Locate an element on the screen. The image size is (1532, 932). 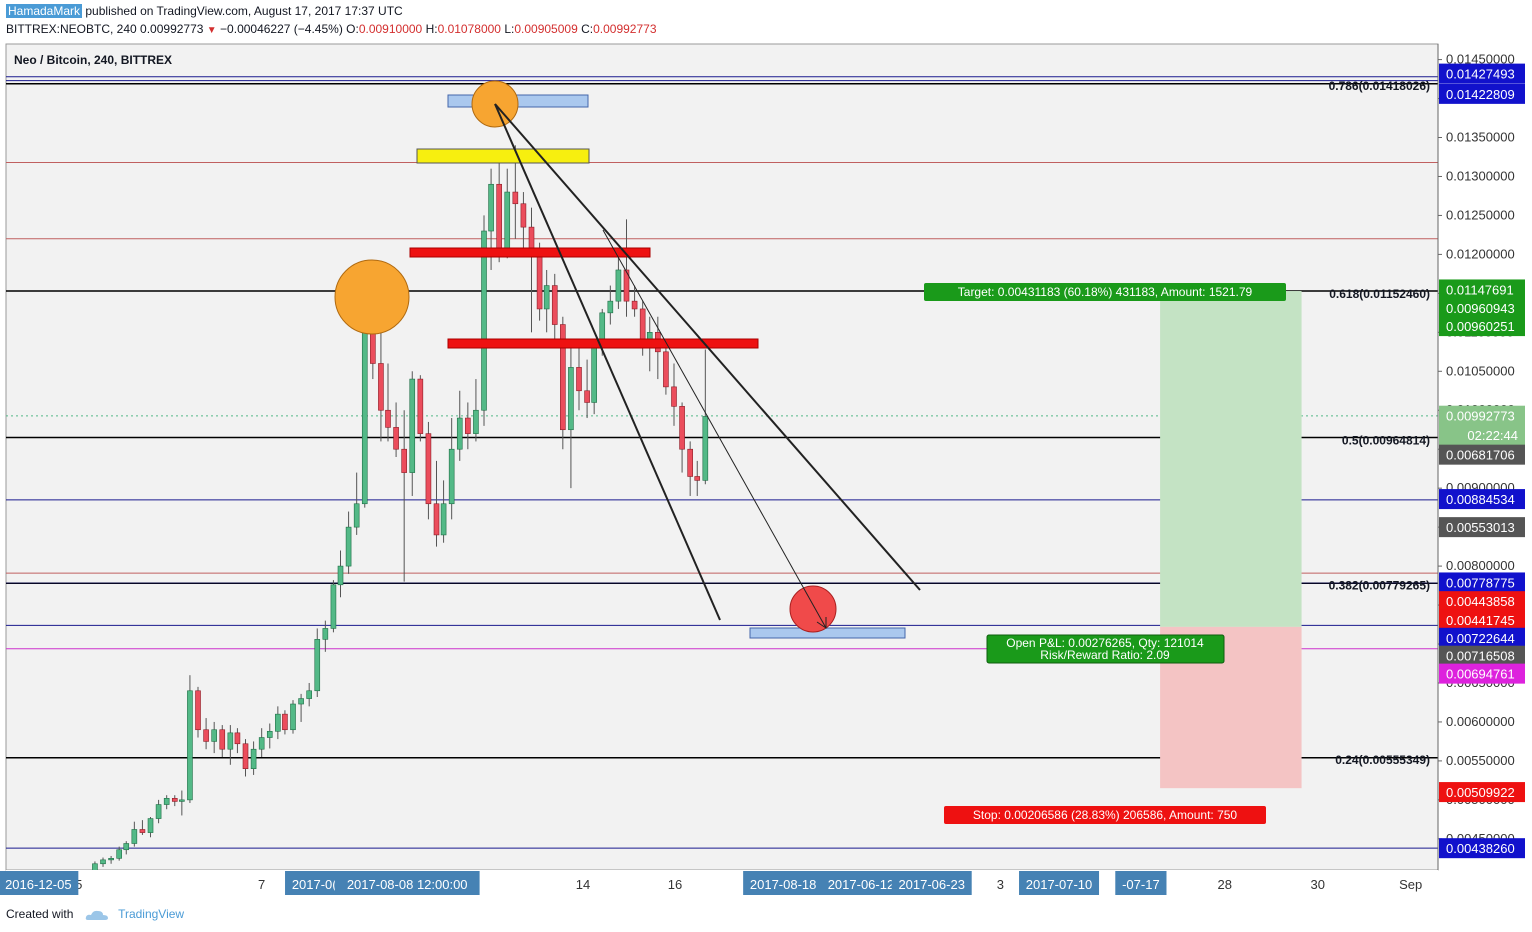
trend-line-steep is located at coordinates (607, 362).